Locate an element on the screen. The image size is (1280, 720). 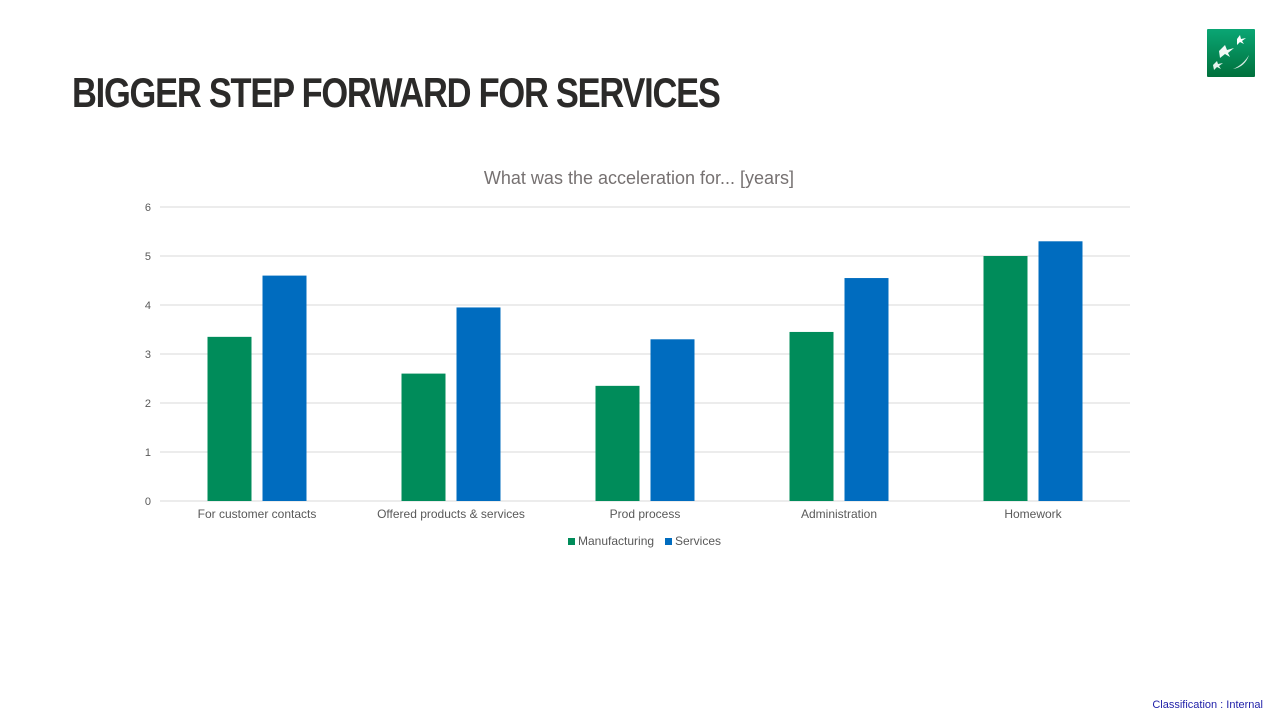
chart-title: What was the acceleration for... [years] is located at coordinates (639, 178).